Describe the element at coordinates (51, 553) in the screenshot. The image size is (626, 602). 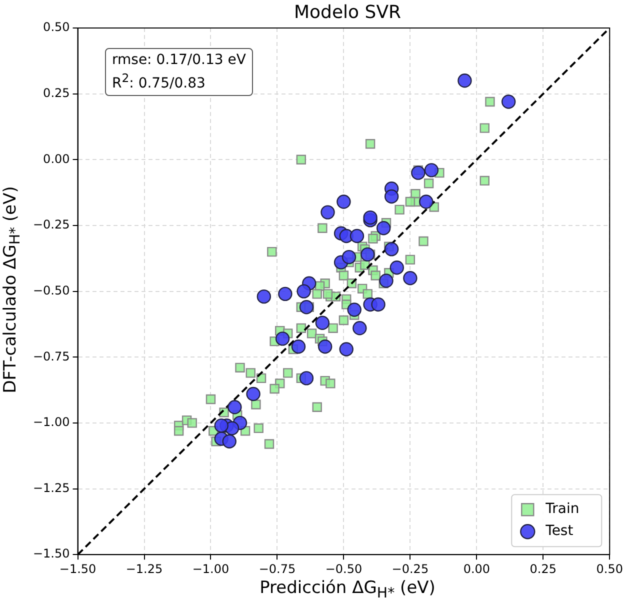
I see `y-tick-label: −1.50` at that location.